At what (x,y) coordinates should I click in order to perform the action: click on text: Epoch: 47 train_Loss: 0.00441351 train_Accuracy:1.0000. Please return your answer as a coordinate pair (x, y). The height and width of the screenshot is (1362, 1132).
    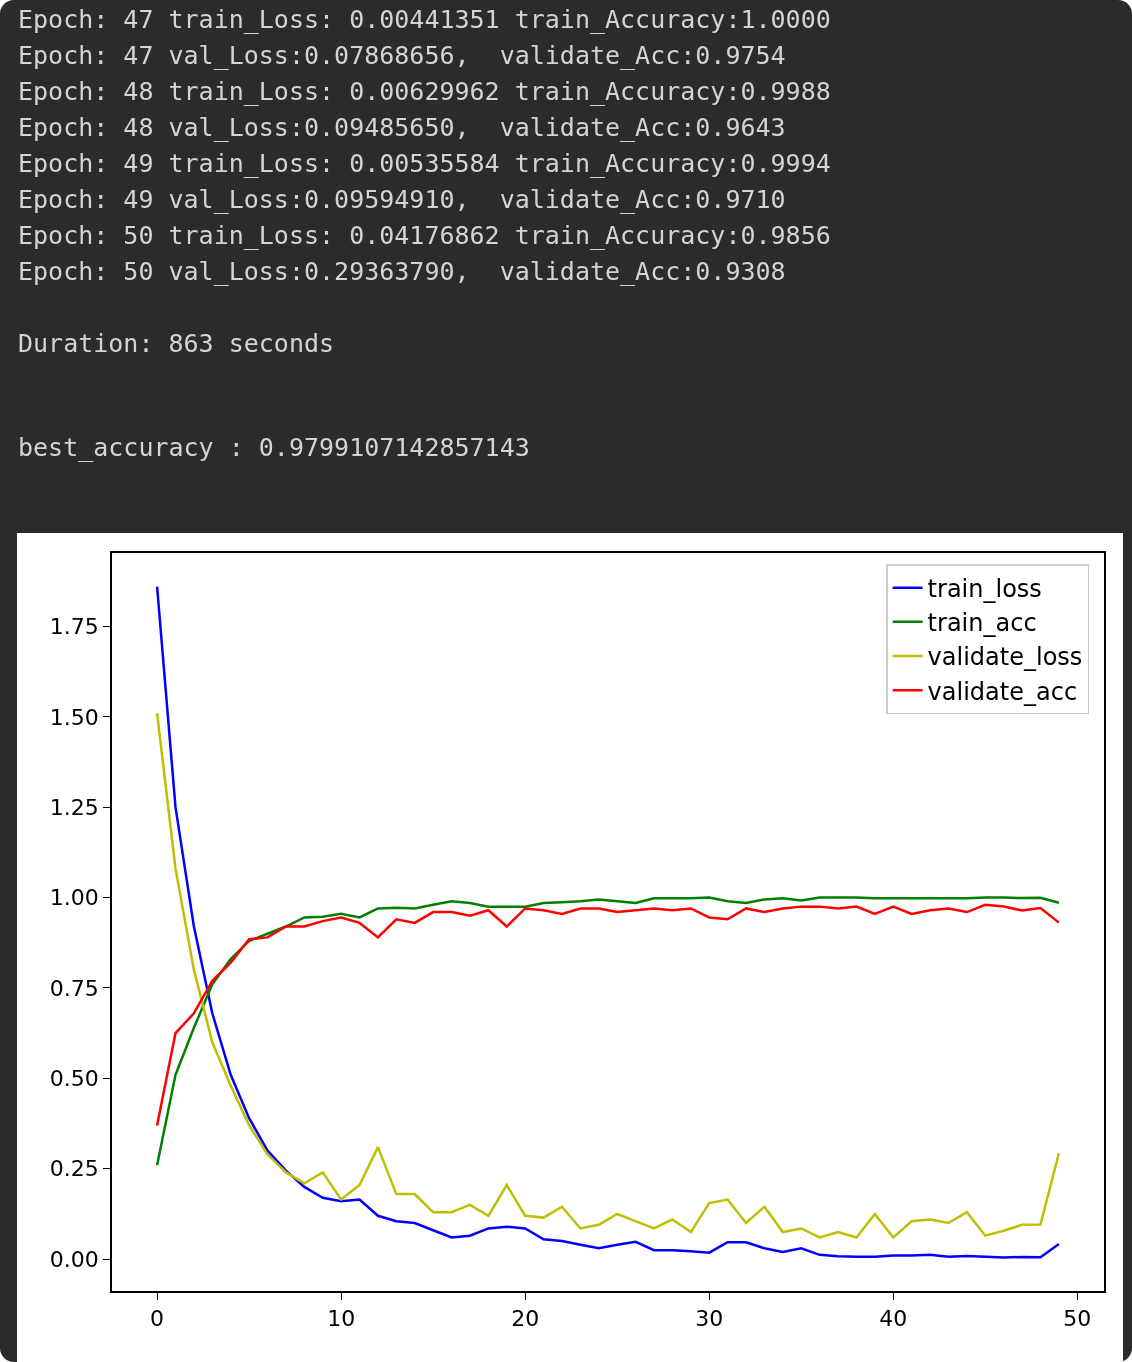
    Looking at the image, I should click on (424, 20).